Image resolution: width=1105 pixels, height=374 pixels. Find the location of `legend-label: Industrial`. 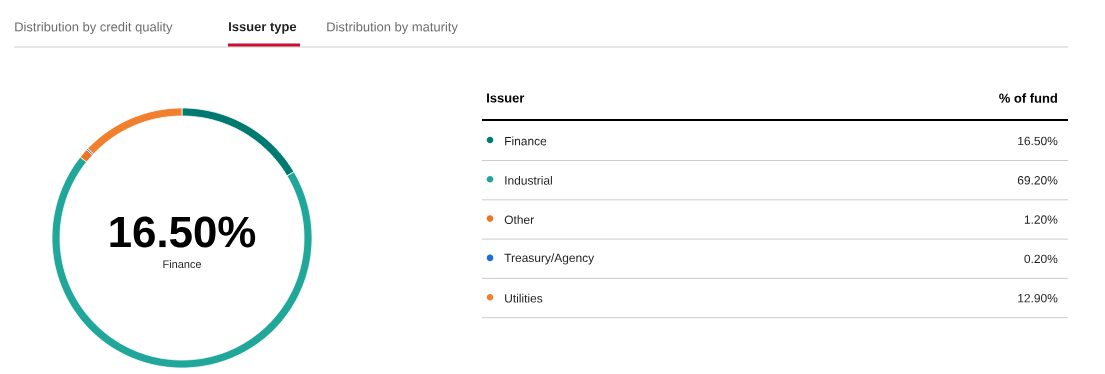

legend-label: Industrial is located at coordinates (528, 180).